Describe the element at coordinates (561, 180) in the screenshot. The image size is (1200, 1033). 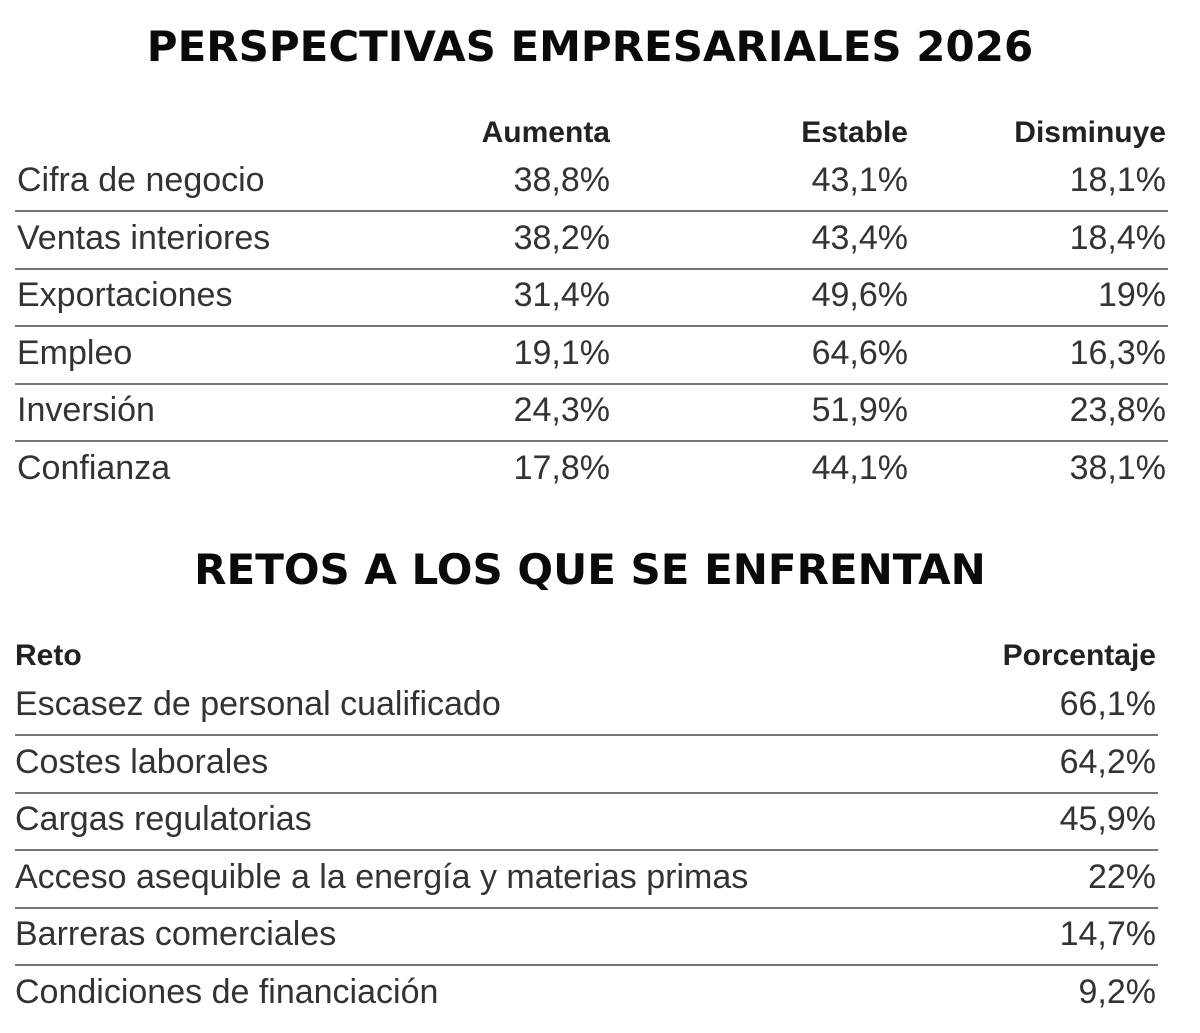
I see `value-aumenta: 38,8%` at that location.